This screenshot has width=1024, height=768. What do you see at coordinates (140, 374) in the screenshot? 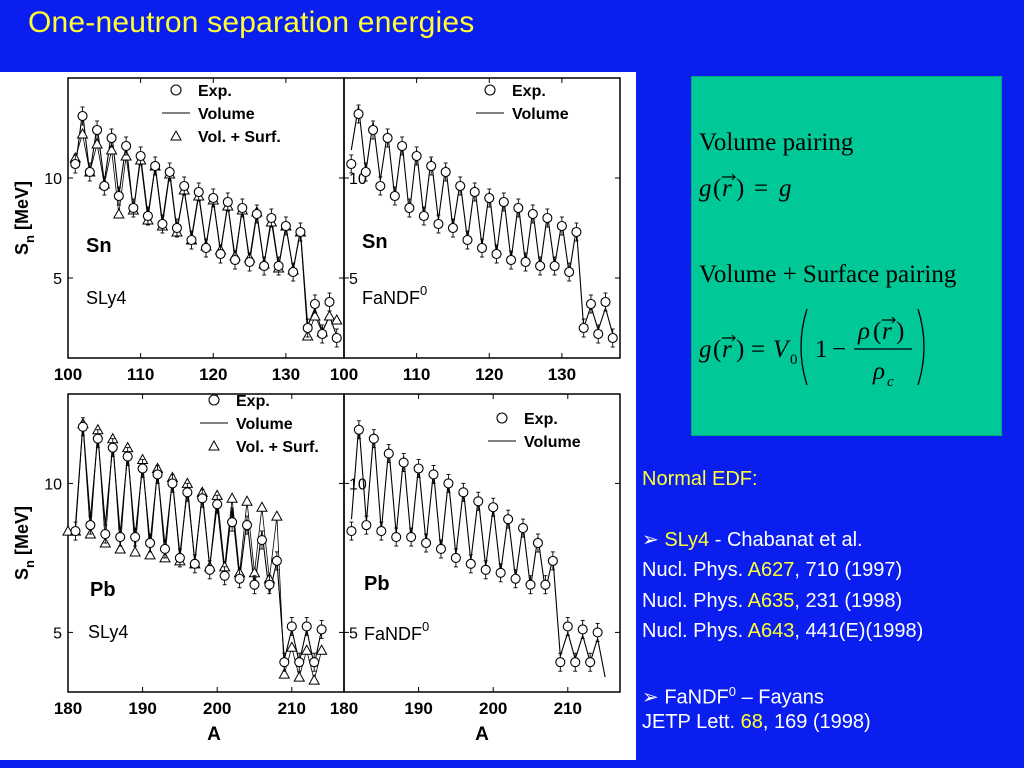
I see `x-tick-label: 110` at bounding box center [140, 374].